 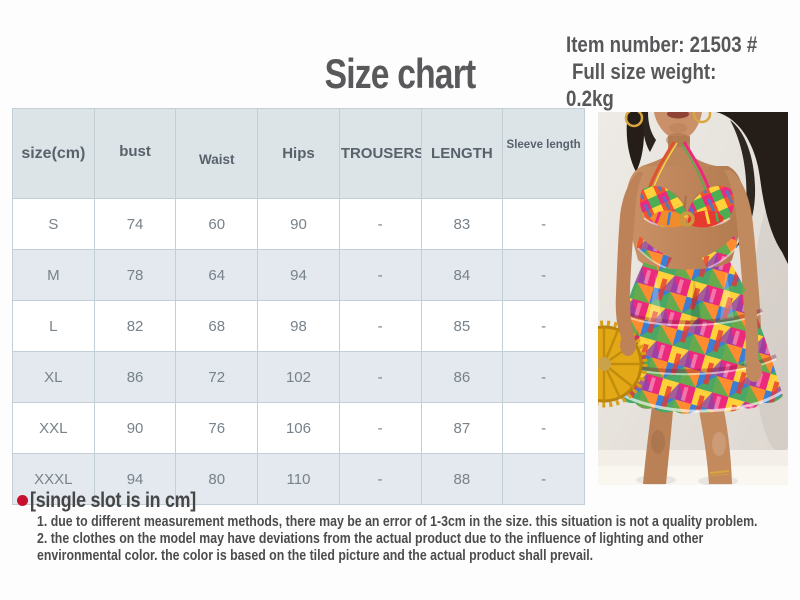 I want to click on measurement-cell: 80, so click(x=217, y=479).